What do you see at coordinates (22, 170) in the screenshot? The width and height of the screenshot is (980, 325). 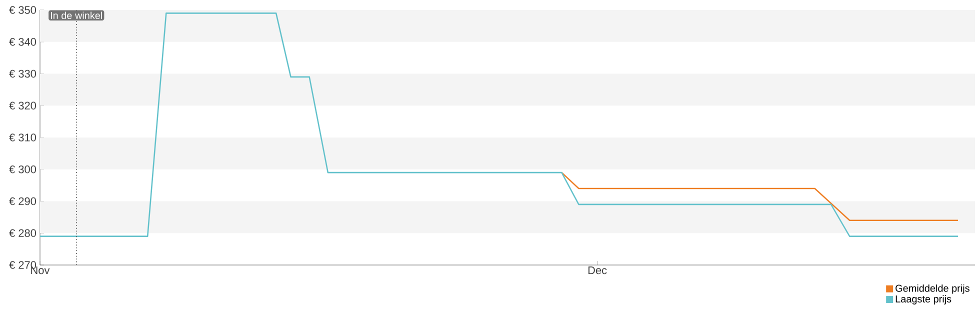 I see `y-tick-label: € 300` at bounding box center [22, 170].